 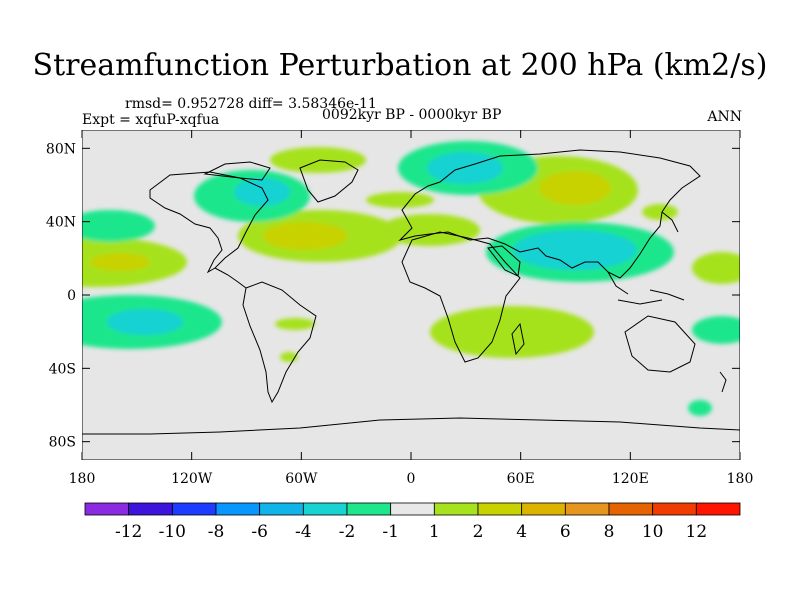 I want to click on colorbar-label: -12, so click(x=128, y=532).